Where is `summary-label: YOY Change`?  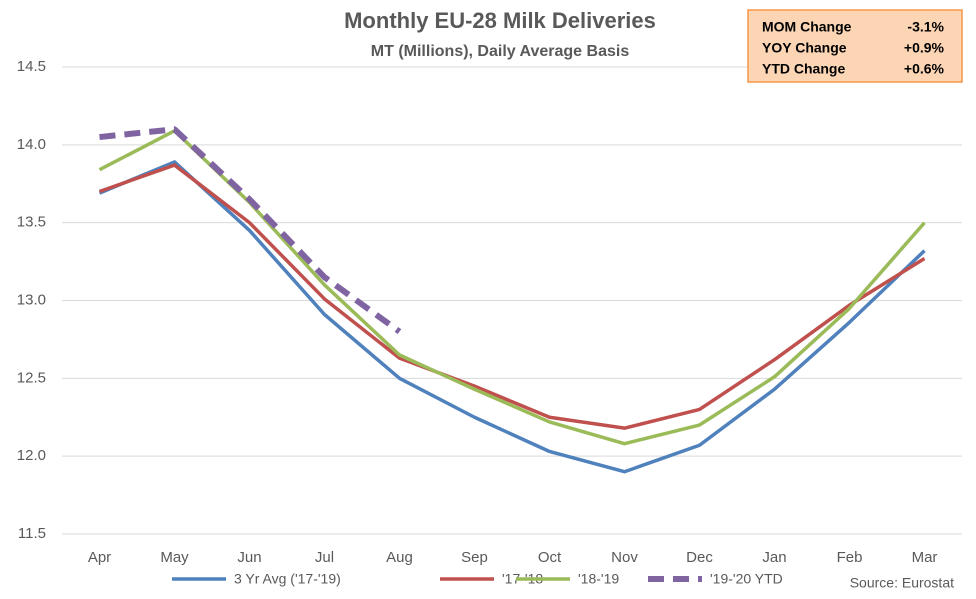 summary-label: YOY Change is located at coordinates (804, 48).